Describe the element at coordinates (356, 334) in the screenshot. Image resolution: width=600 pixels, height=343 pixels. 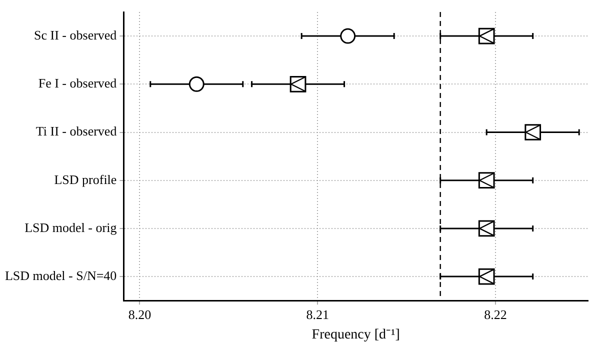
I see `x-axis-title: Frequency [d⁻¹]` at that location.